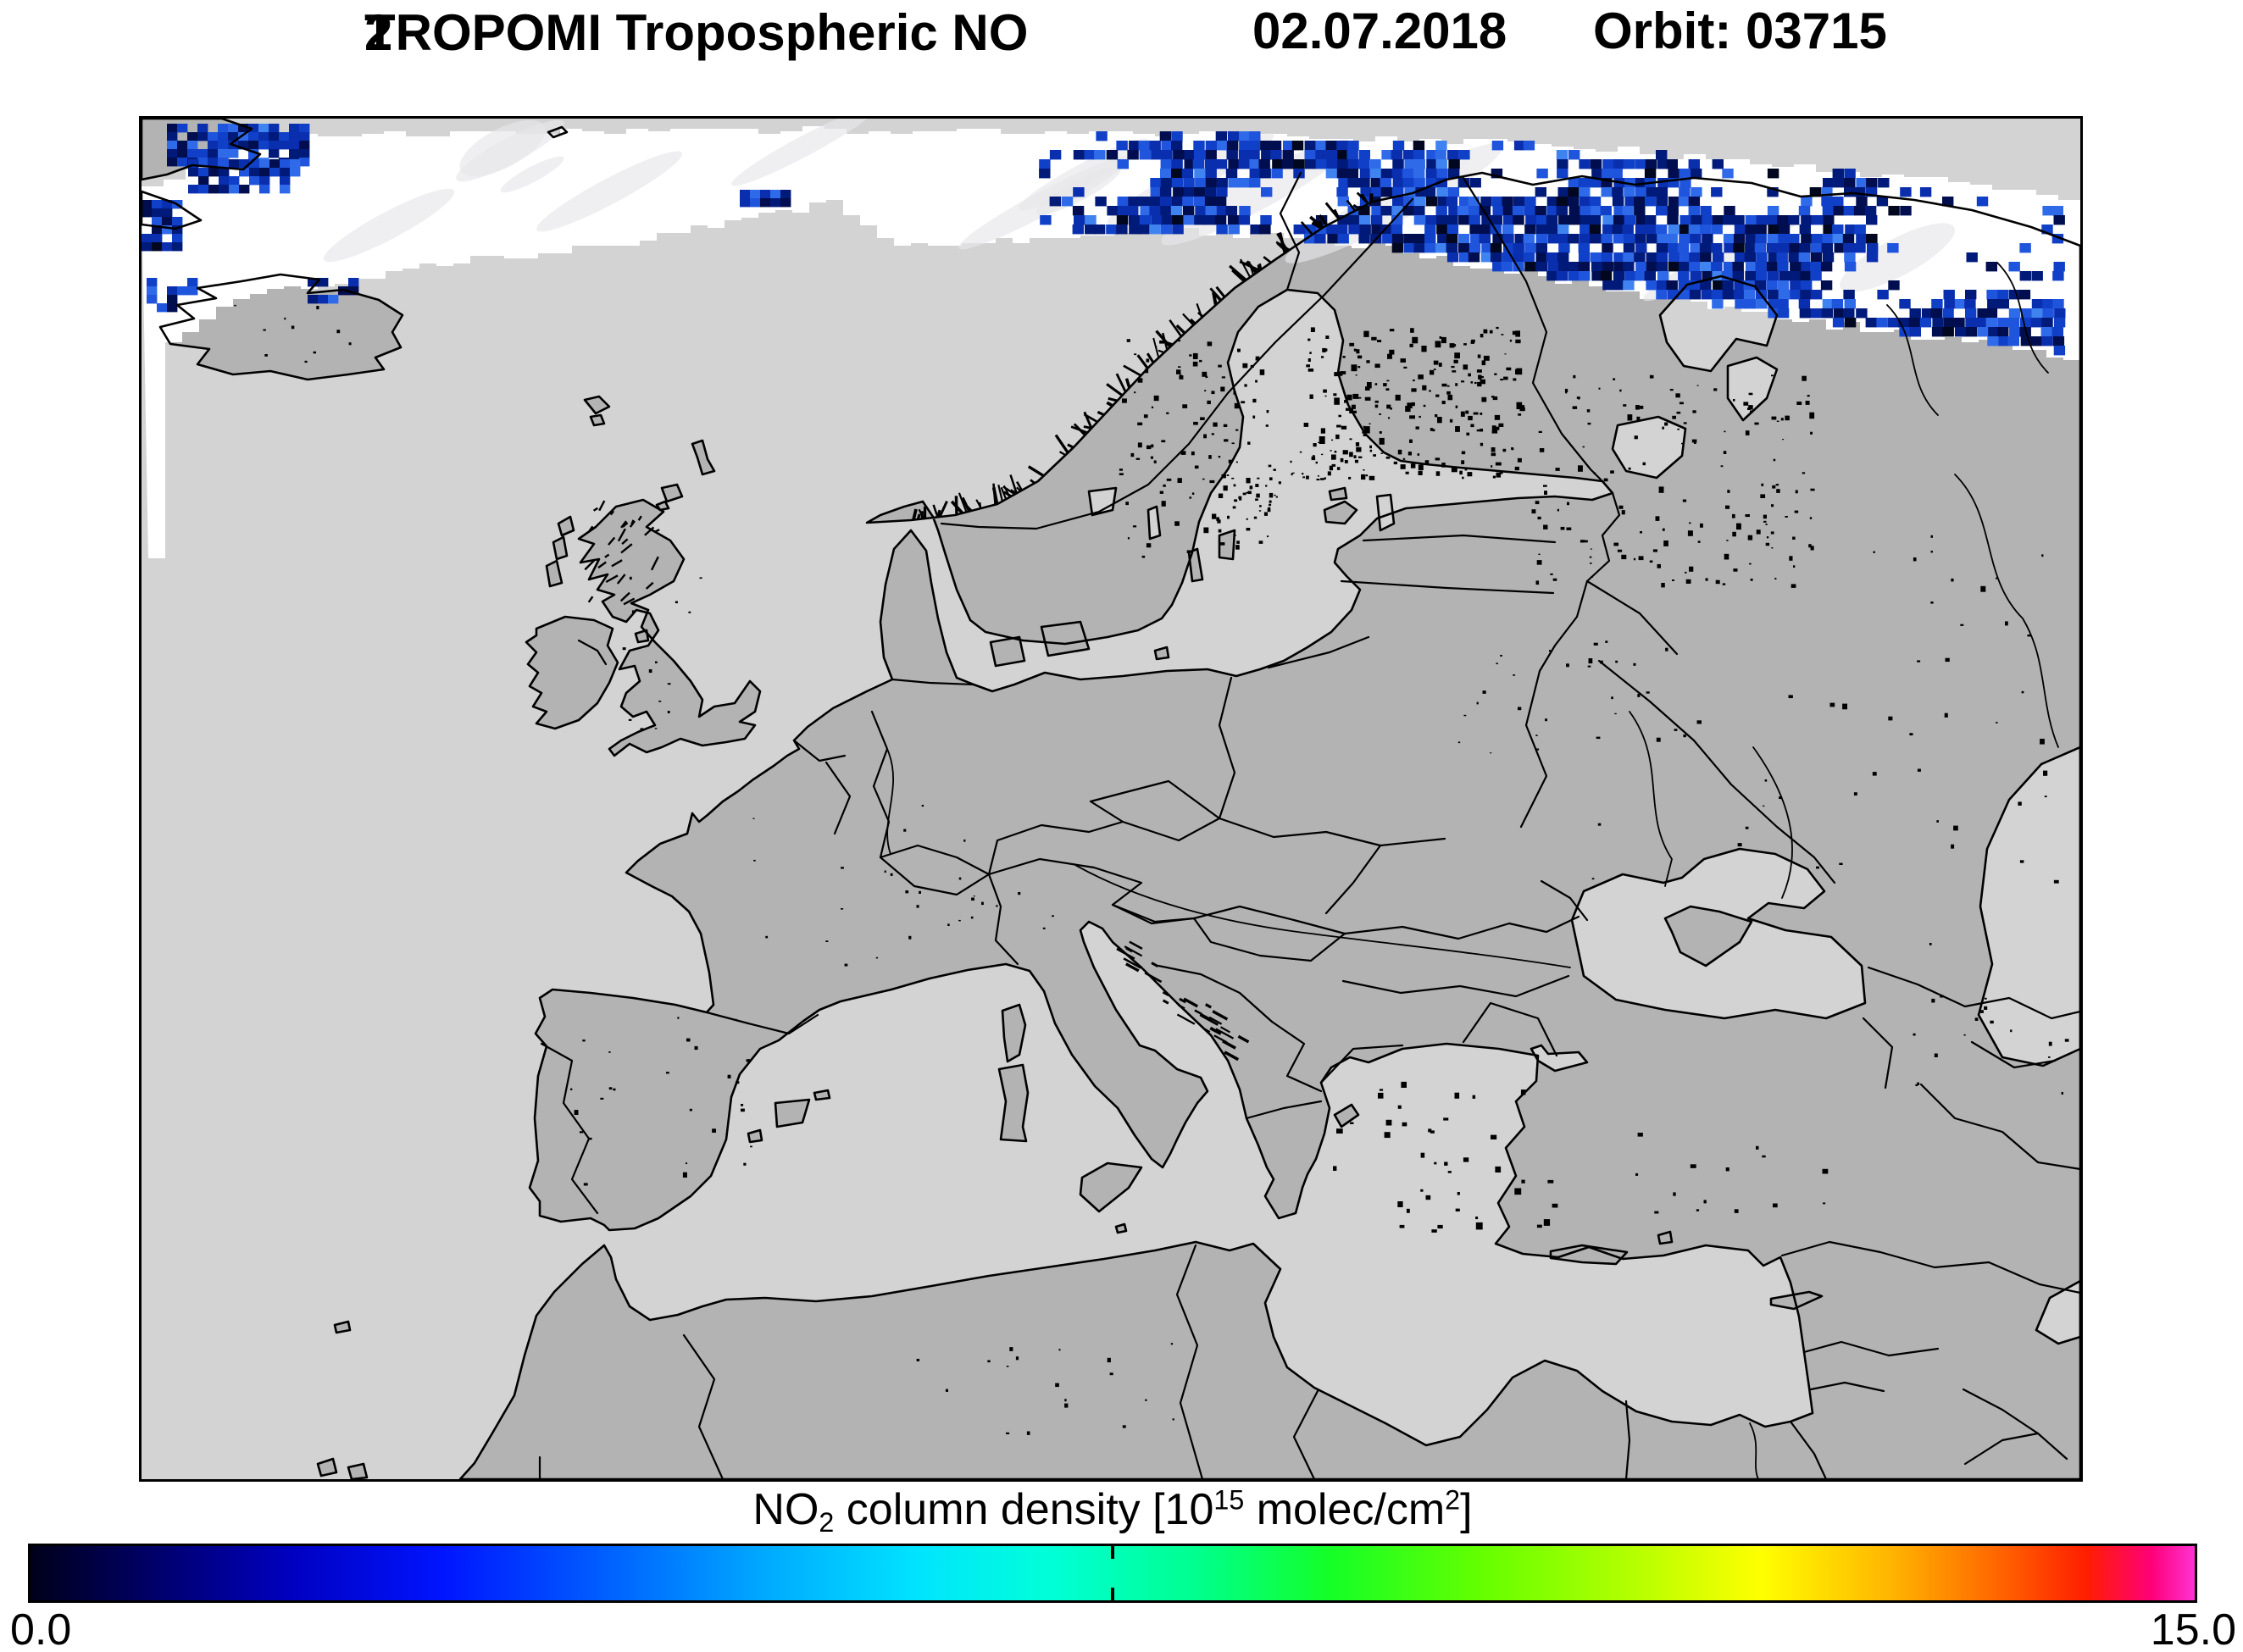 This screenshot has height=1652, width=2243. Describe the element at coordinates (1361, 1064) in the screenshot. I see `border-greece-macedonia` at that location.